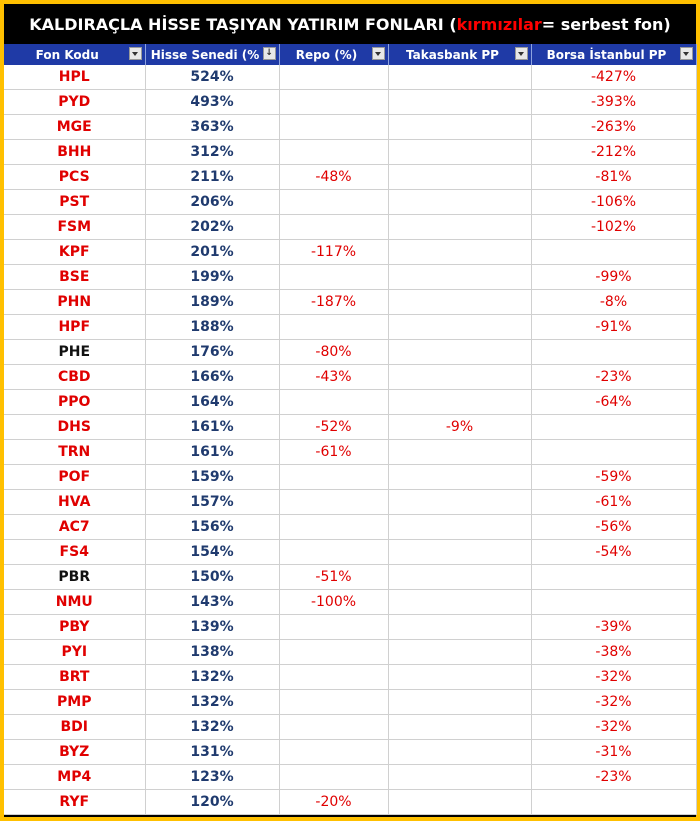  Describe the element at coordinates (75, 177) in the screenshot. I see `fund-code-cell: PCS` at that location.